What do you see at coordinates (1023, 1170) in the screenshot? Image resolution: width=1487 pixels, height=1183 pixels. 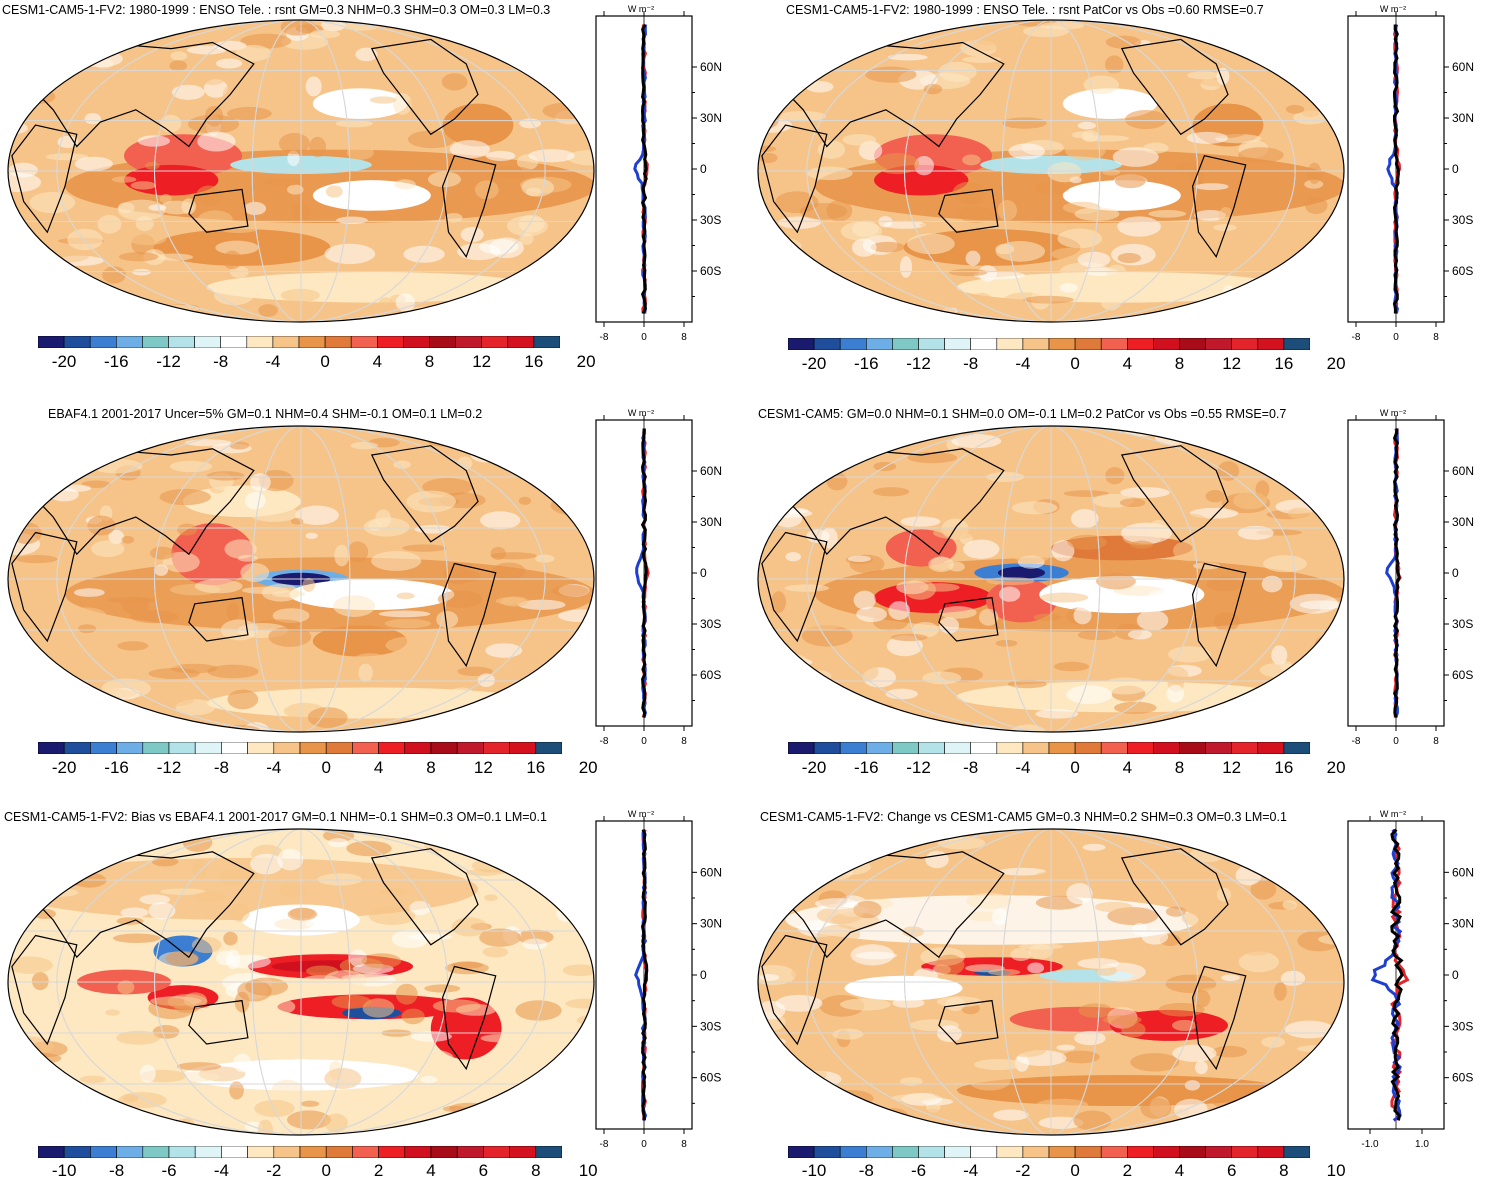 I see `colorbar-label: -2` at bounding box center [1023, 1170].